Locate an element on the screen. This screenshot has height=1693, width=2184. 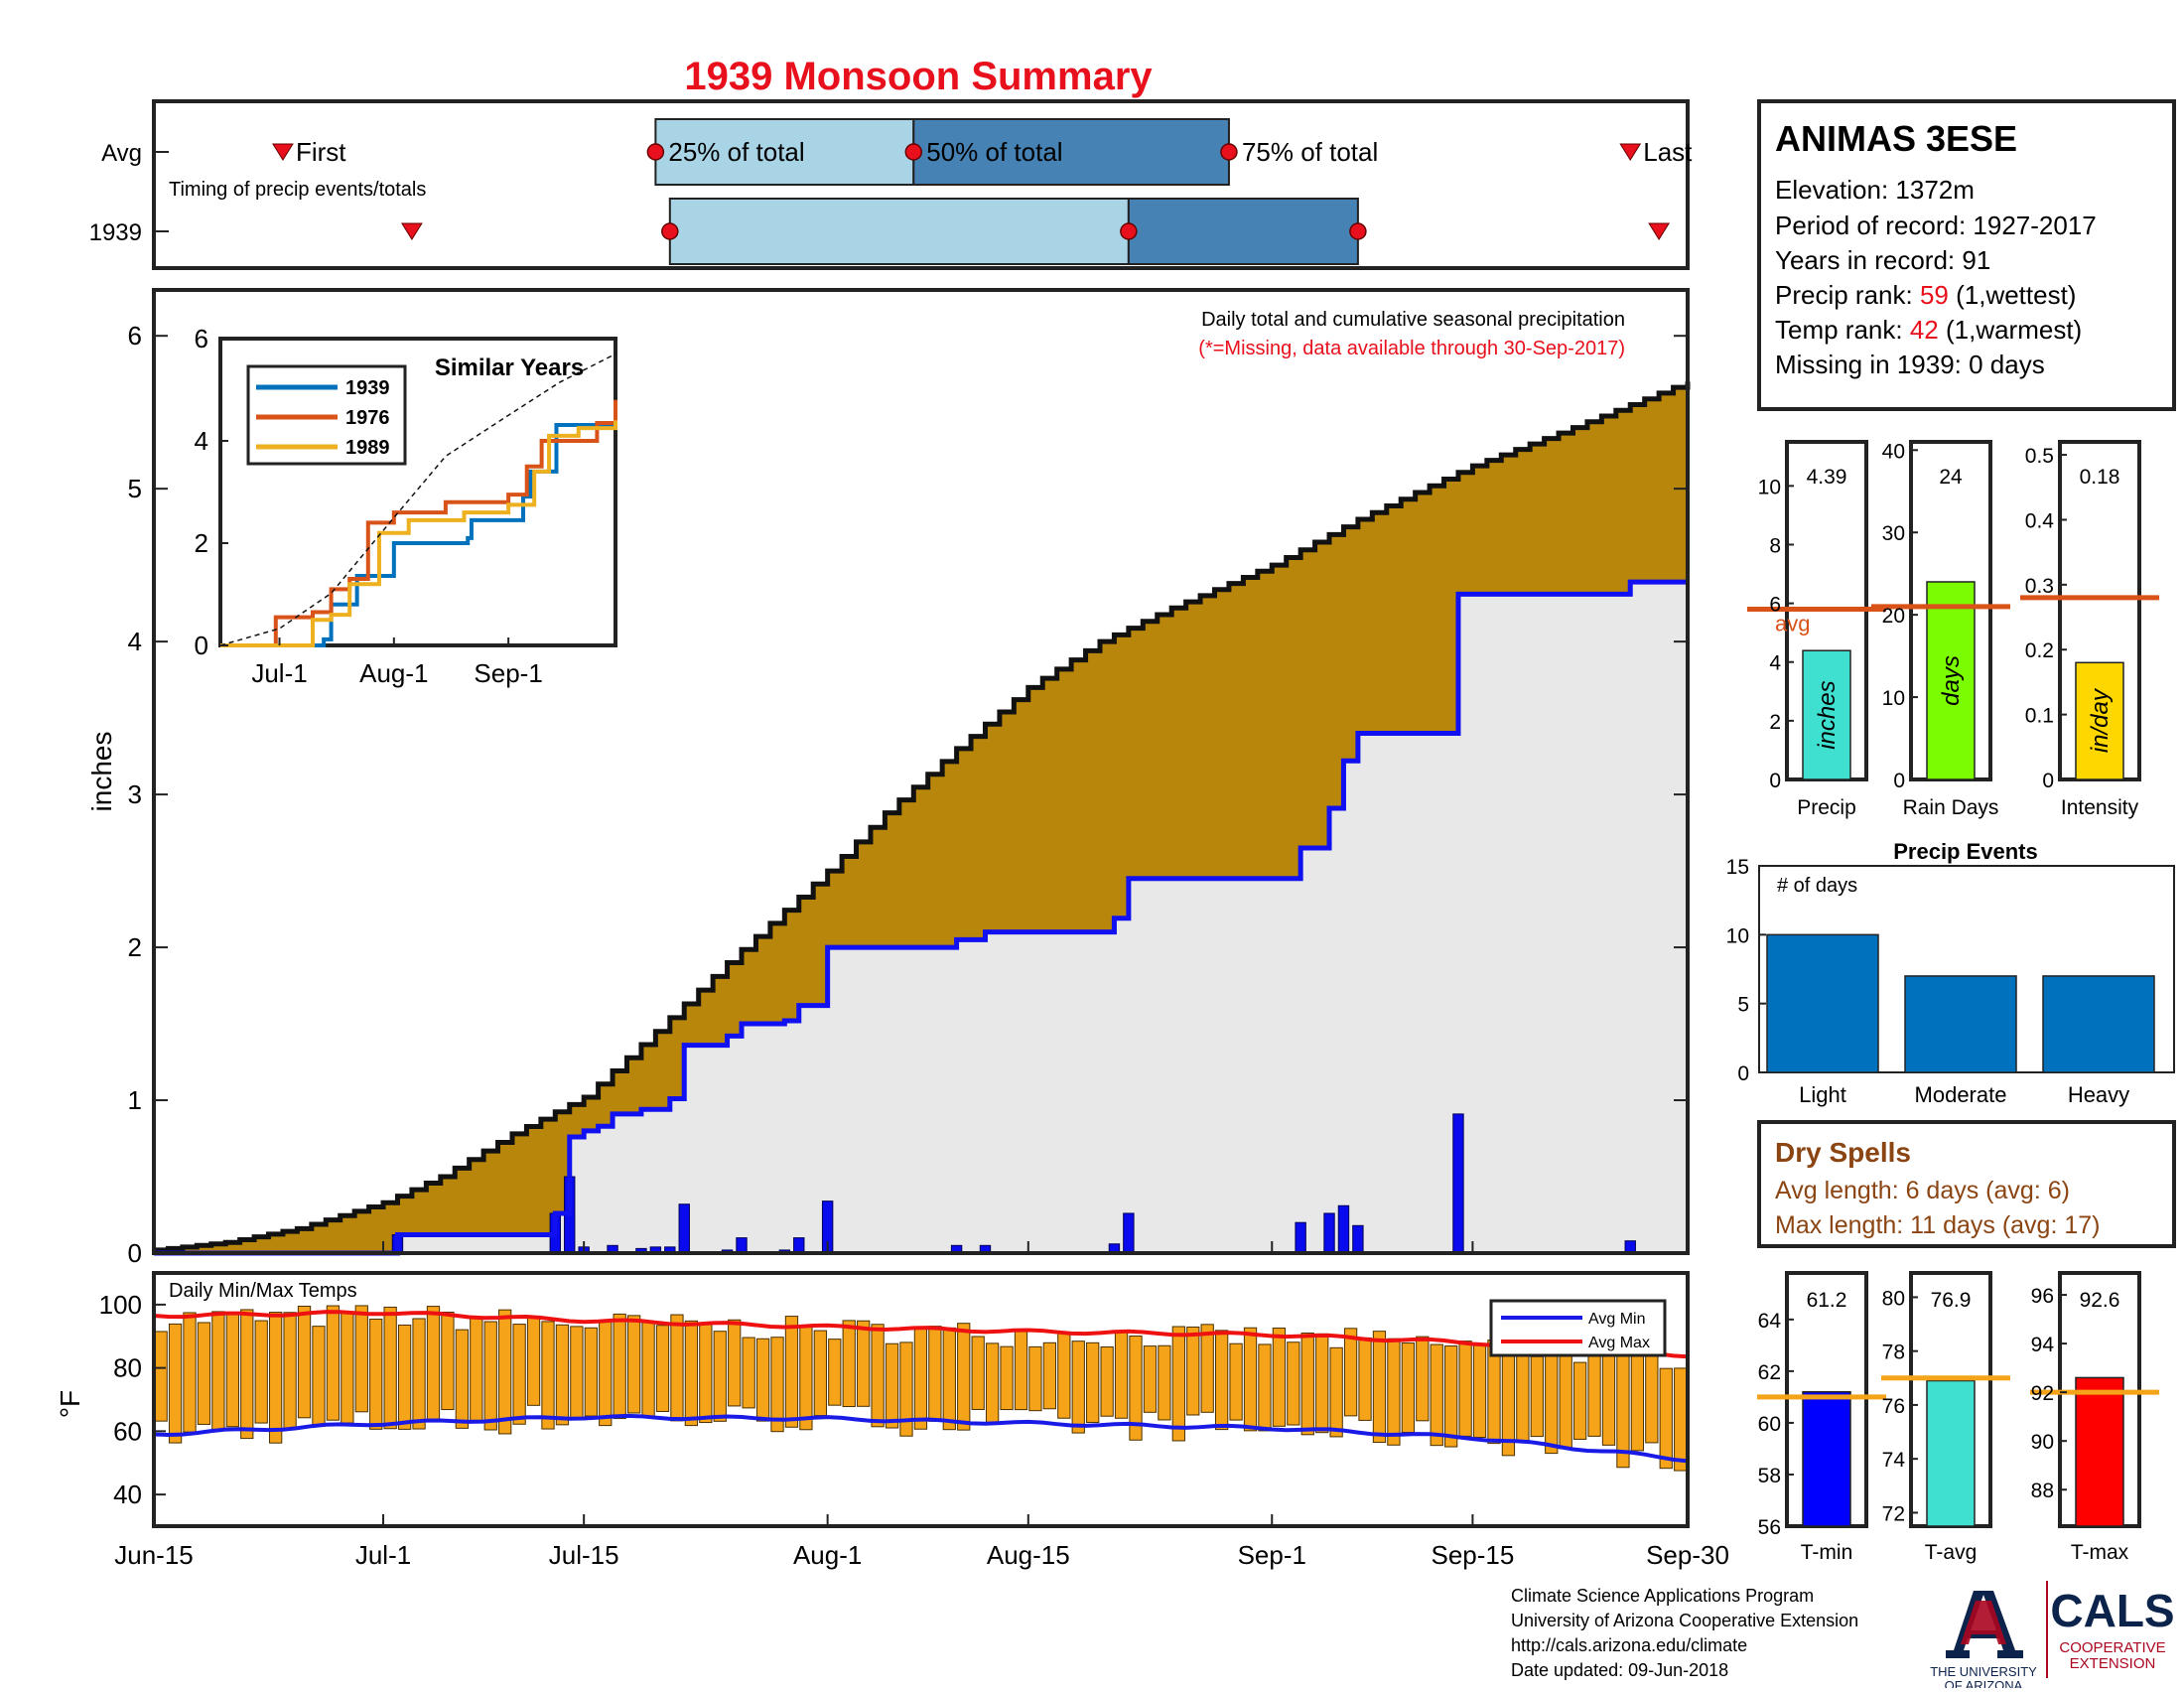
inset-line-avg is located at coordinates (417, 499).